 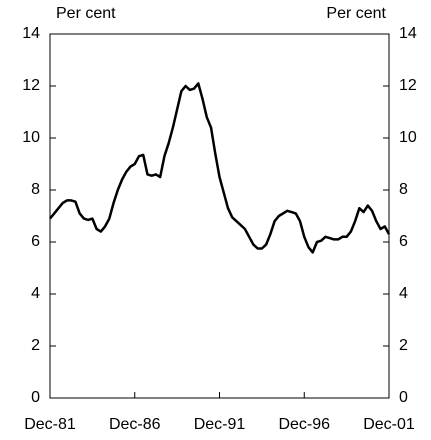 I want to click on y-tick-label: 10, so click(x=31, y=137).